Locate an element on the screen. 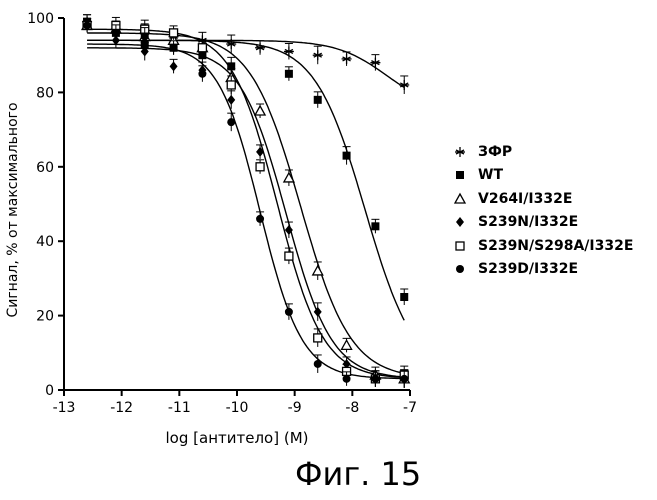  legend-item: S239N/S298A/I332E is located at coordinates (542, 246).